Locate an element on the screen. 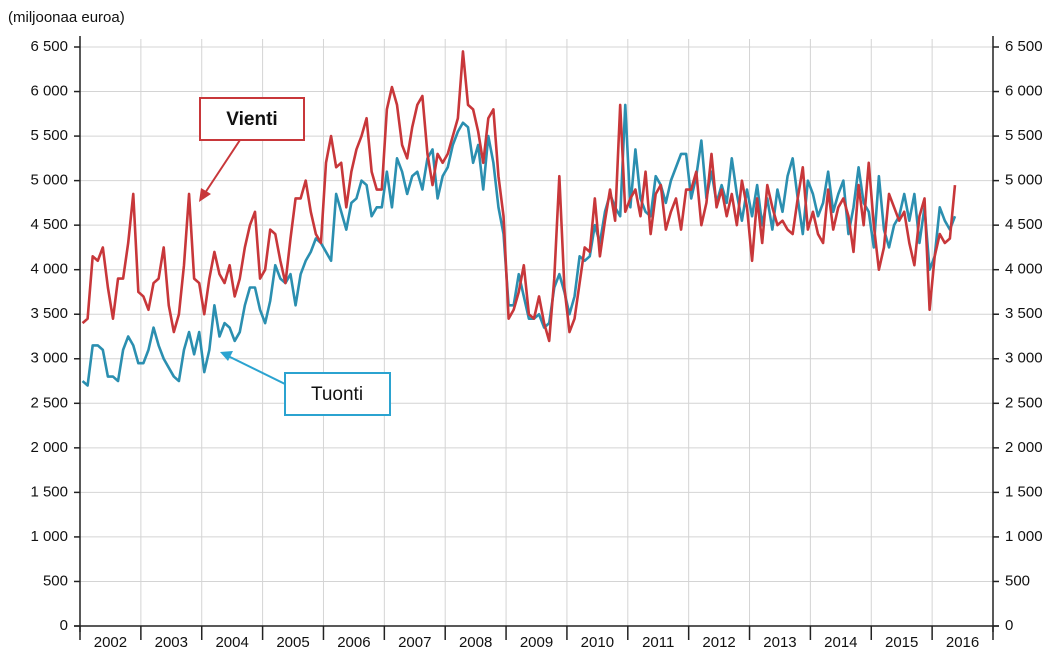 This screenshot has width=1058, height=655. y-tick-label: 3 500 is located at coordinates (49, 313).